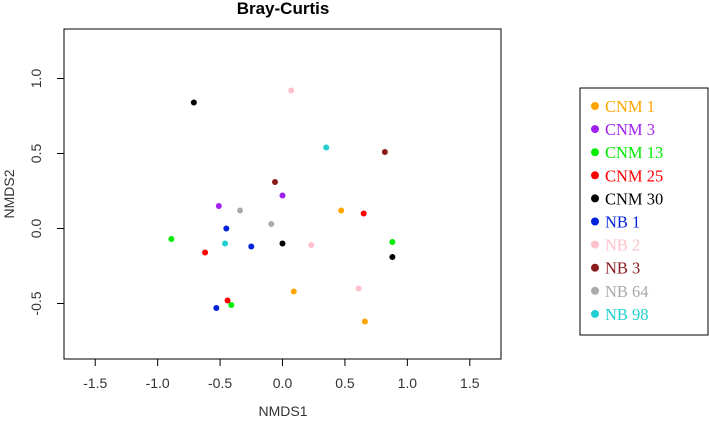 The height and width of the screenshot is (423, 709). What do you see at coordinates (622, 268) in the screenshot?
I see `legend-entry-label: NB 3` at bounding box center [622, 268].